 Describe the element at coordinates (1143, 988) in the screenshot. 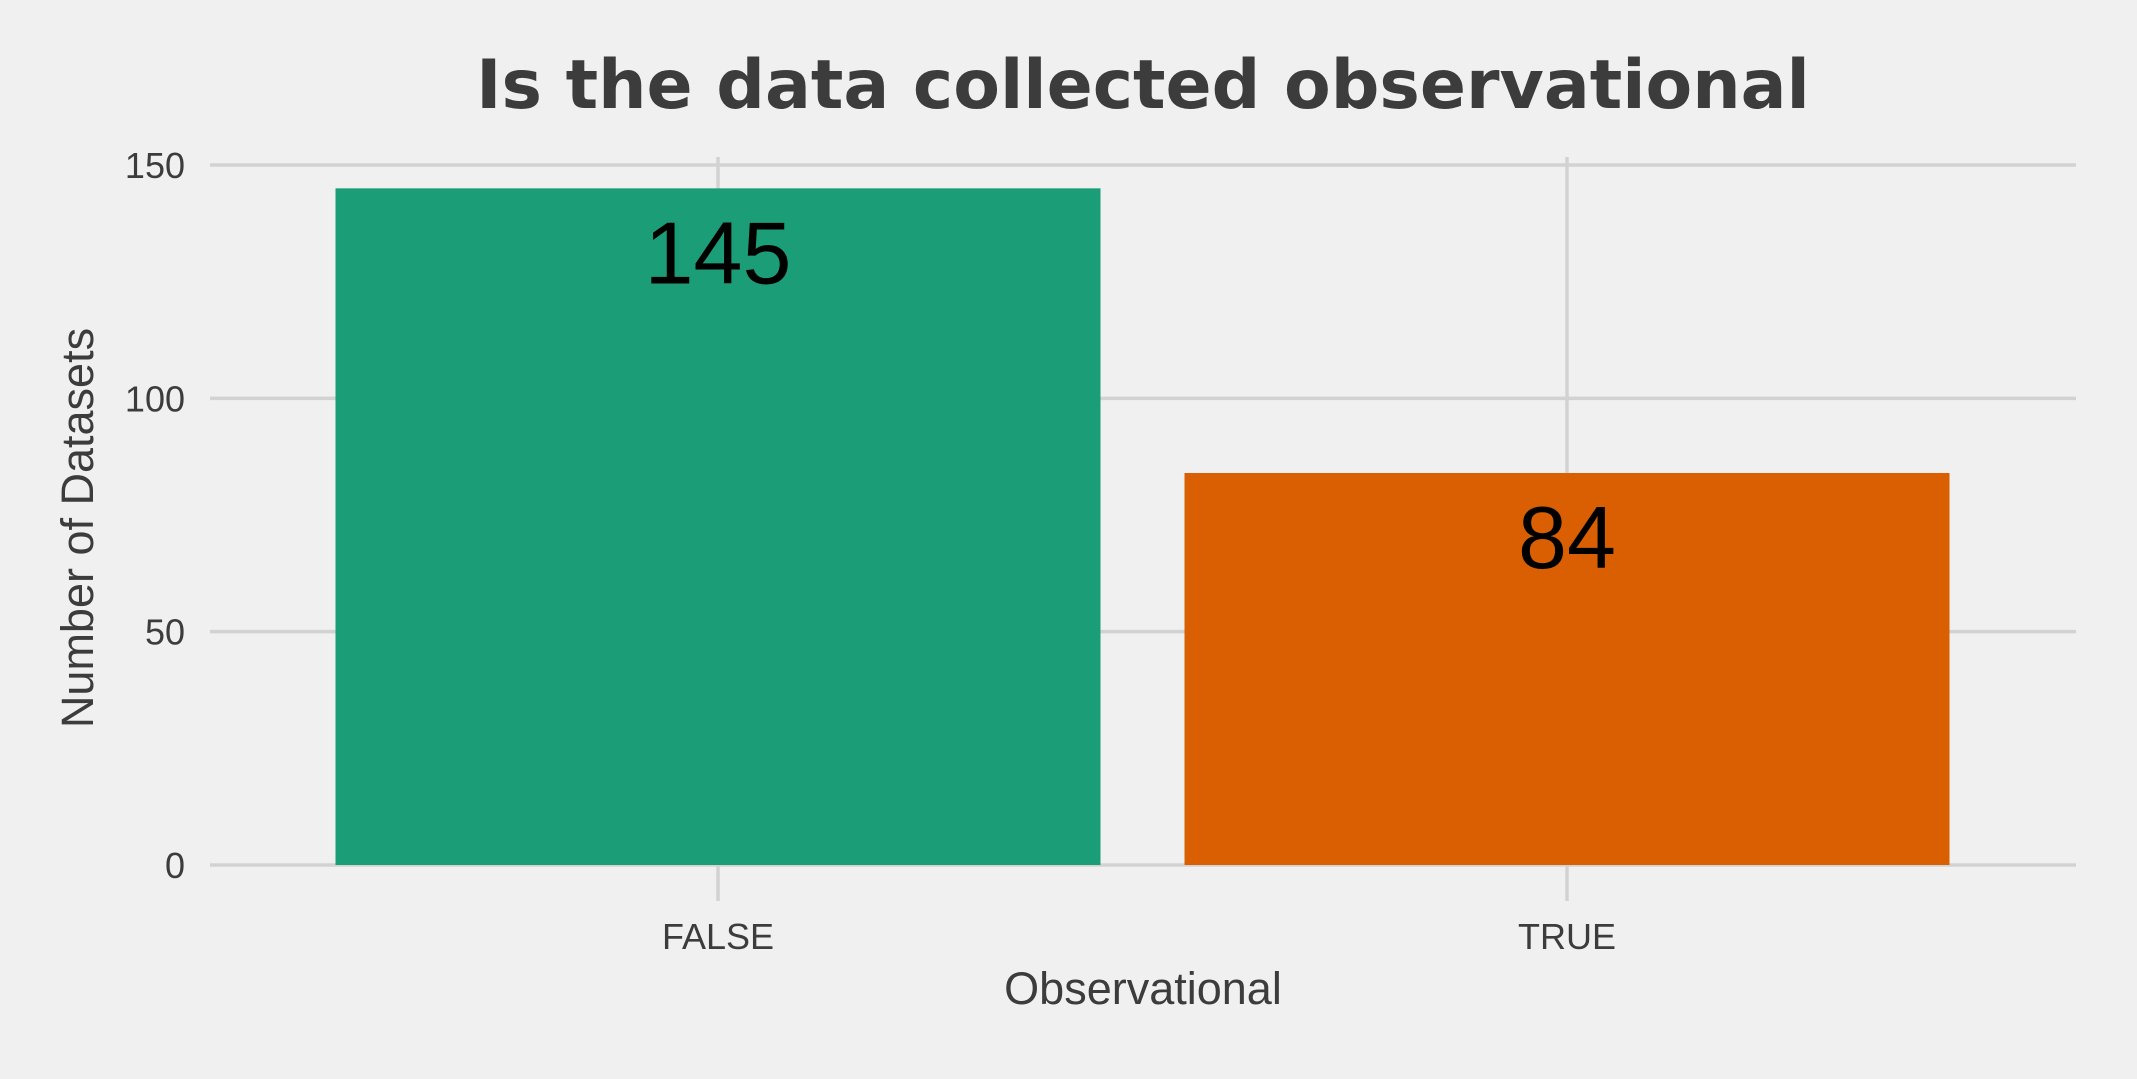

I see `x-axis-title: Observational` at that location.